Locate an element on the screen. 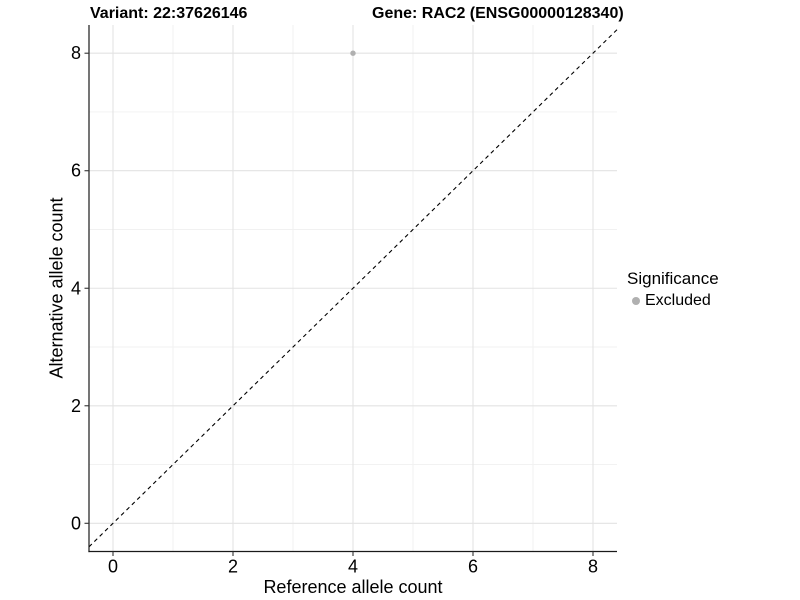 The width and height of the screenshot is (800, 600). y-tick-label: 4 is located at coordinates (76, 288).